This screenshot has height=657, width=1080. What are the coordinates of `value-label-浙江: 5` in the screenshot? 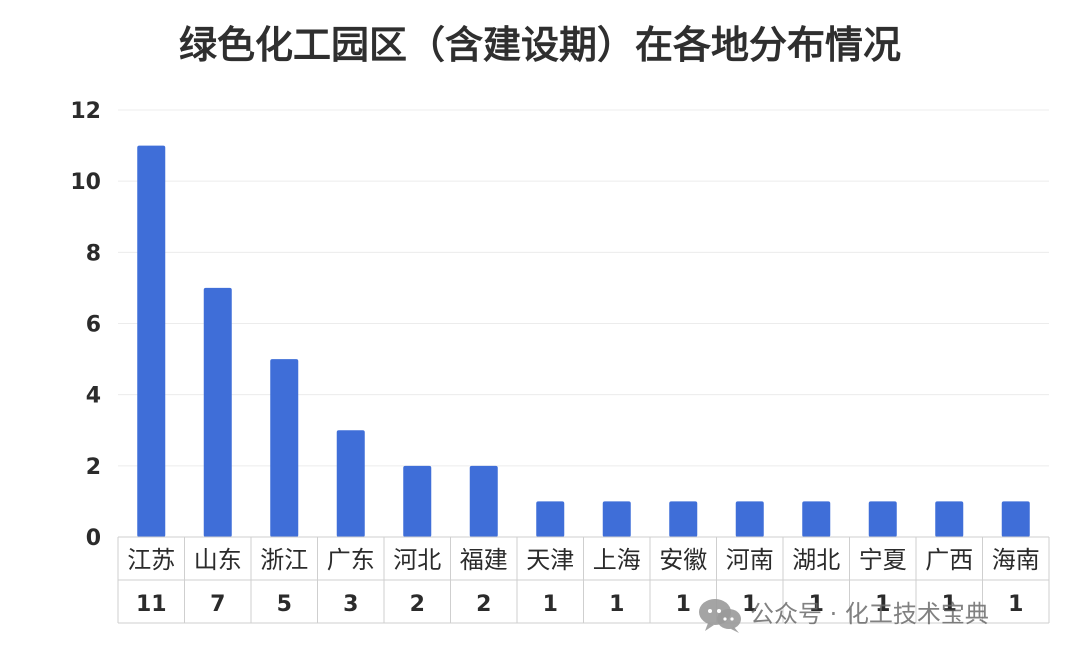 It's located at (284, 604).